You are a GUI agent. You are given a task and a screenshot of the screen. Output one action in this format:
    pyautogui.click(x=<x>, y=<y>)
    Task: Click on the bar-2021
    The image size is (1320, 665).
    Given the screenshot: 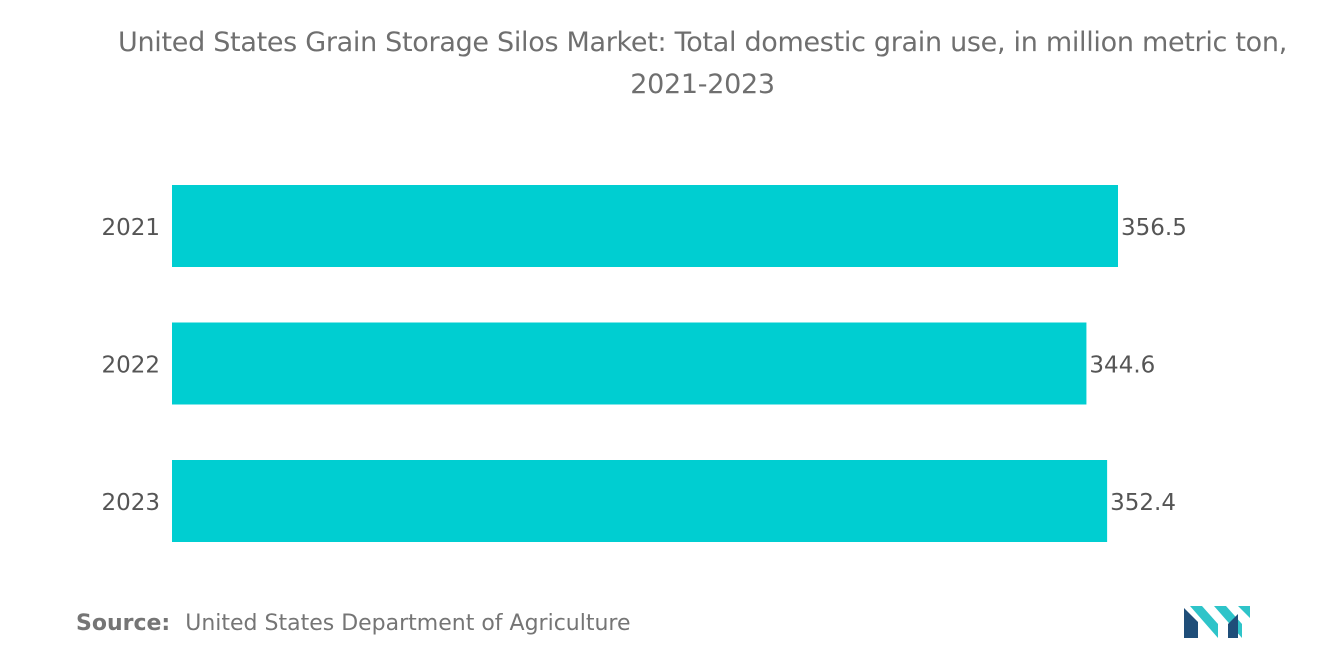 What is the action you would take?
    pyautogui.click(x=645, y=226)
    